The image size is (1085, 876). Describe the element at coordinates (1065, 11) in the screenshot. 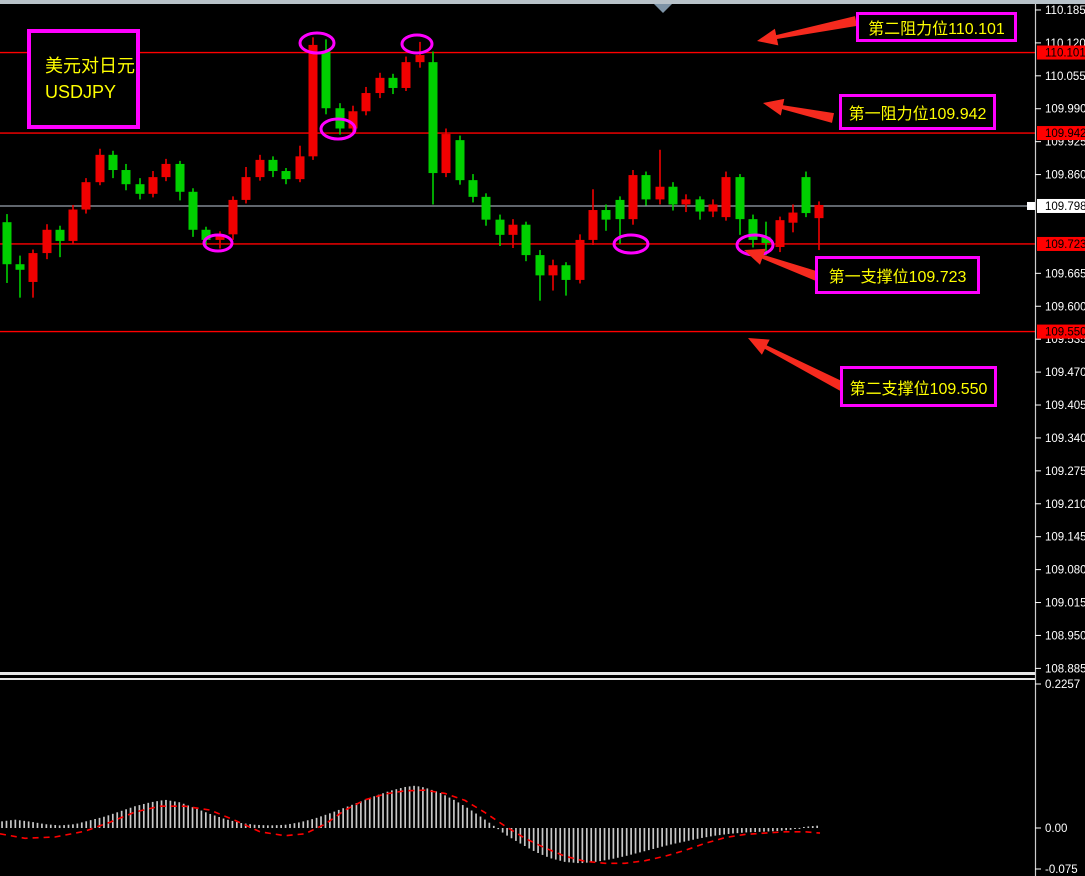

I see `axis-label: 110.185` at that location.